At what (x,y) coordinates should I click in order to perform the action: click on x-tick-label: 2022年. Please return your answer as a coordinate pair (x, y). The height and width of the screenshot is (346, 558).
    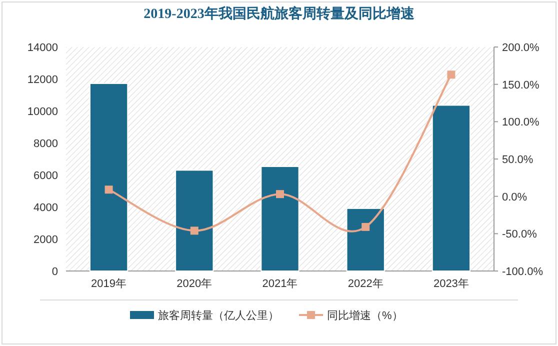
    Looking at the image, I should click on (366, 284).